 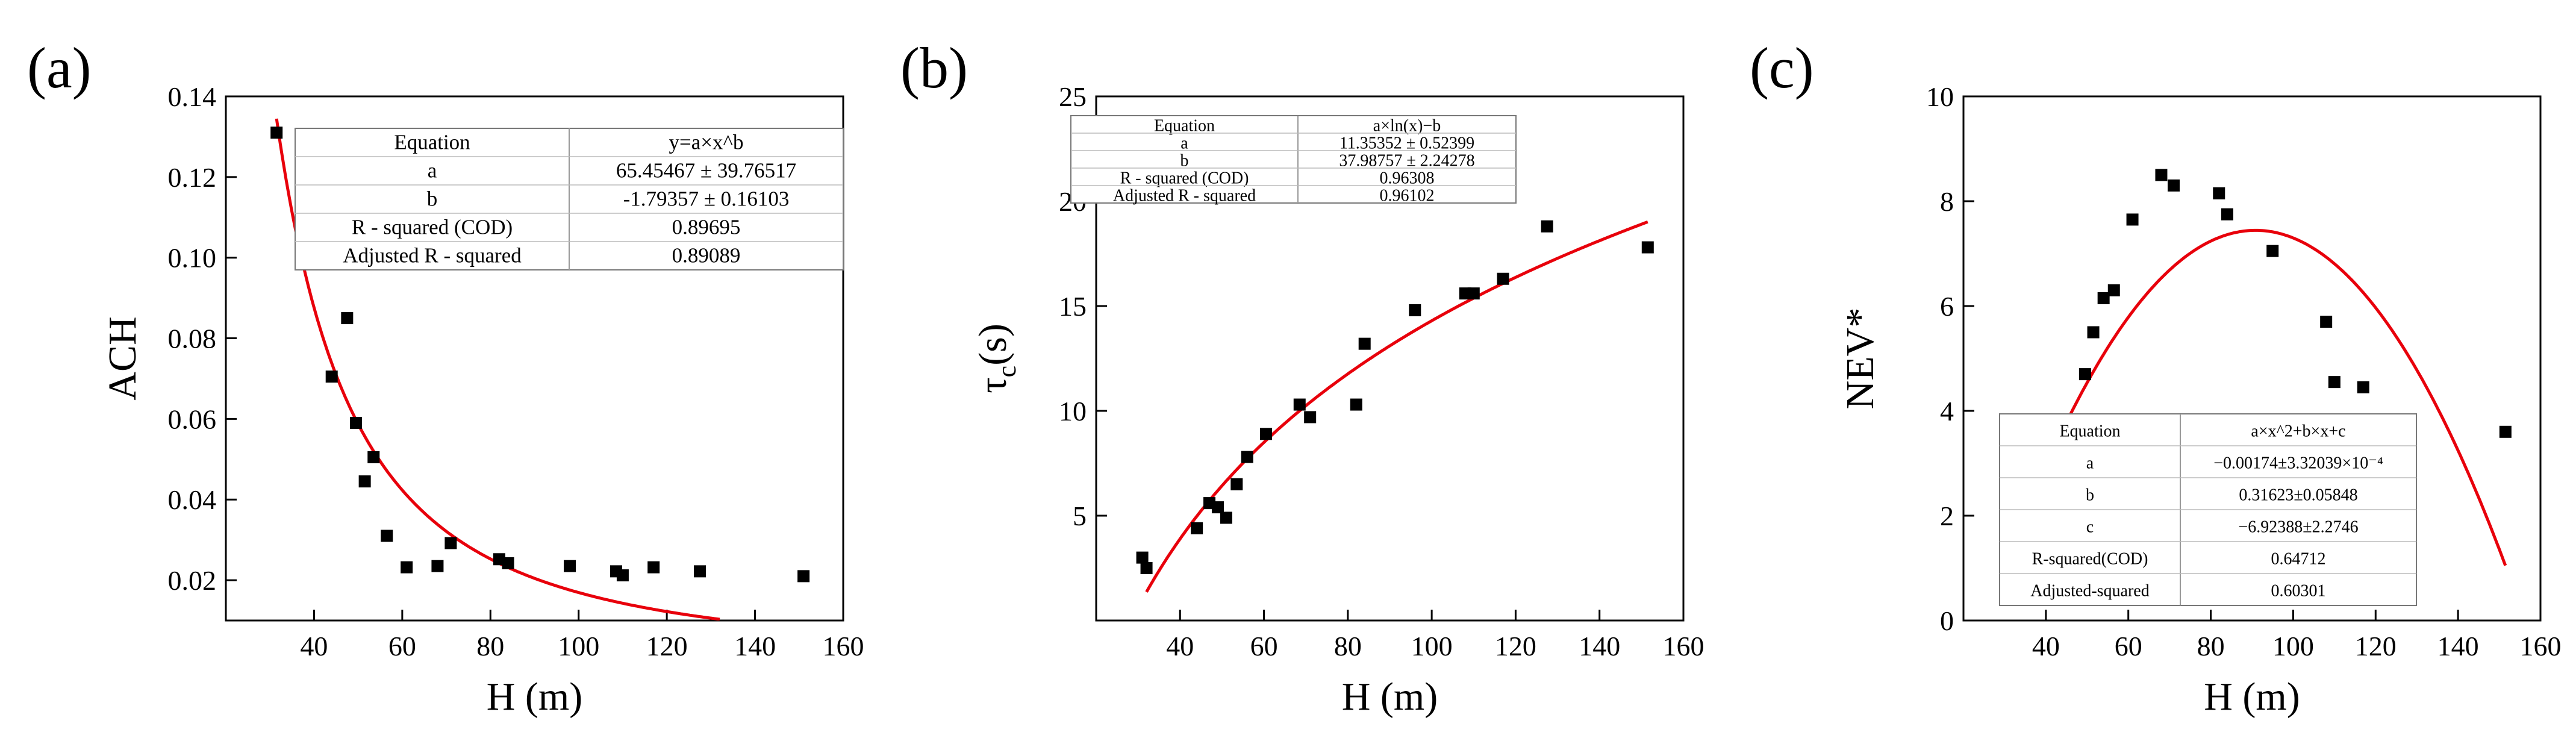 What do you see at coordinates (2298, 495) in the screenshot?
I see `fit-table-value: 0.31623±0.05848` at bounding box center [2298, 495].